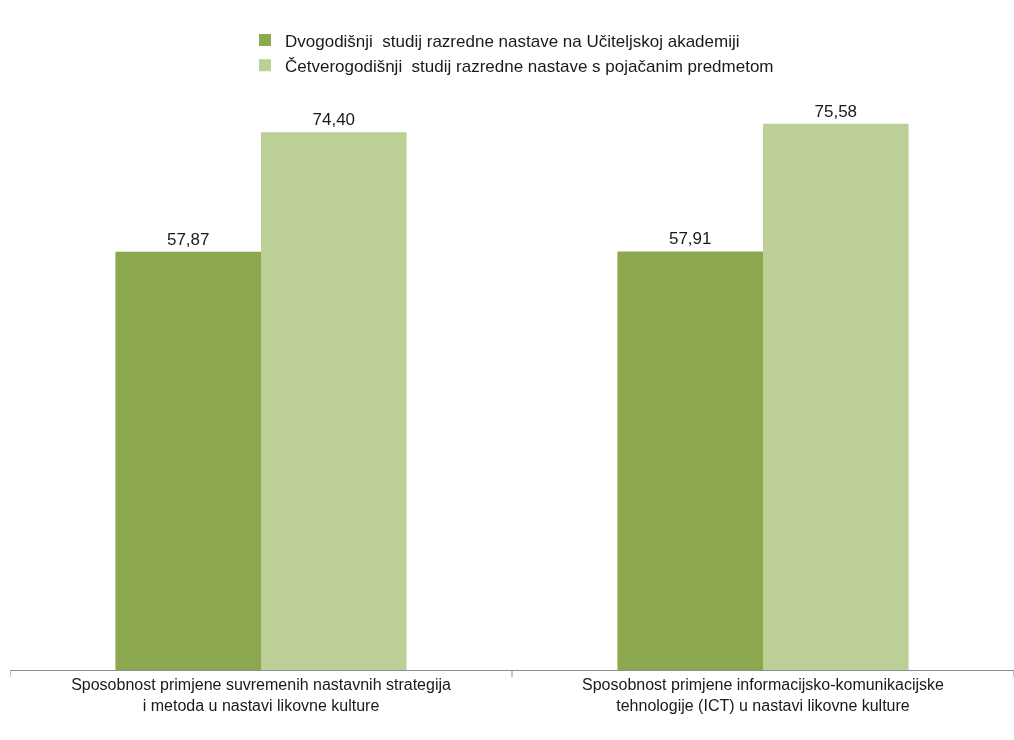 The image size is (1014, 740). Describe the element at coordinates (690, 239) in the screenshot. I see `data-label: 57,91` at that location.